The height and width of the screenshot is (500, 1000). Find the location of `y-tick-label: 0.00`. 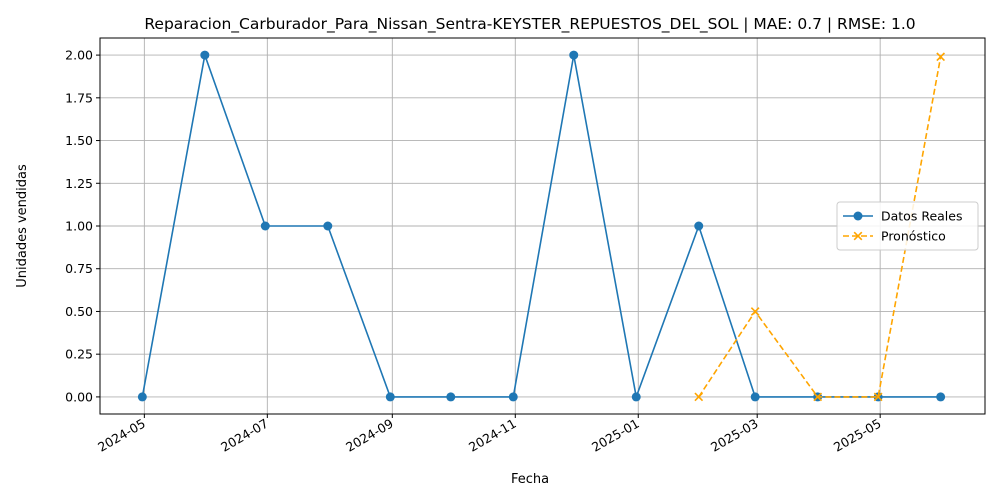

y-tick-label: 0.00 is located at coordinates (79, 396).